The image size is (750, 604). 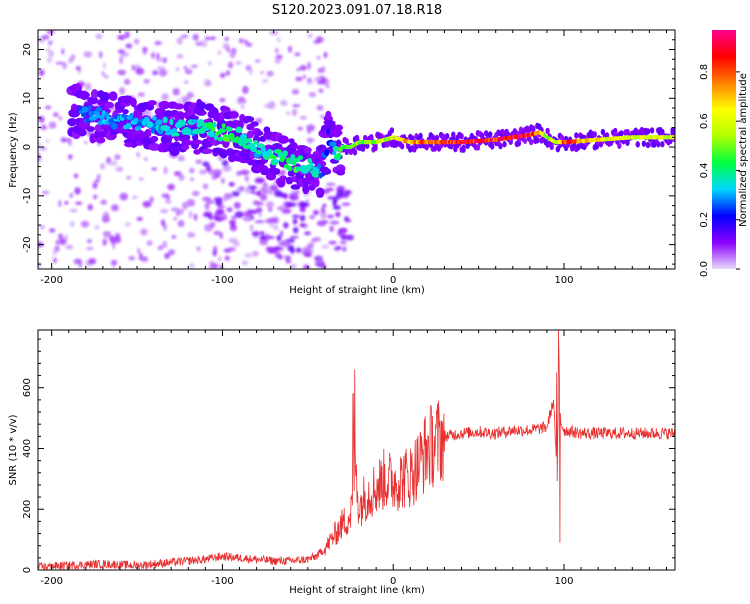 What do you see at coordinates (704, 72) in the screenshot?
I see `colorbar-tick-label: 0.8` at bounding box center [704, 72].